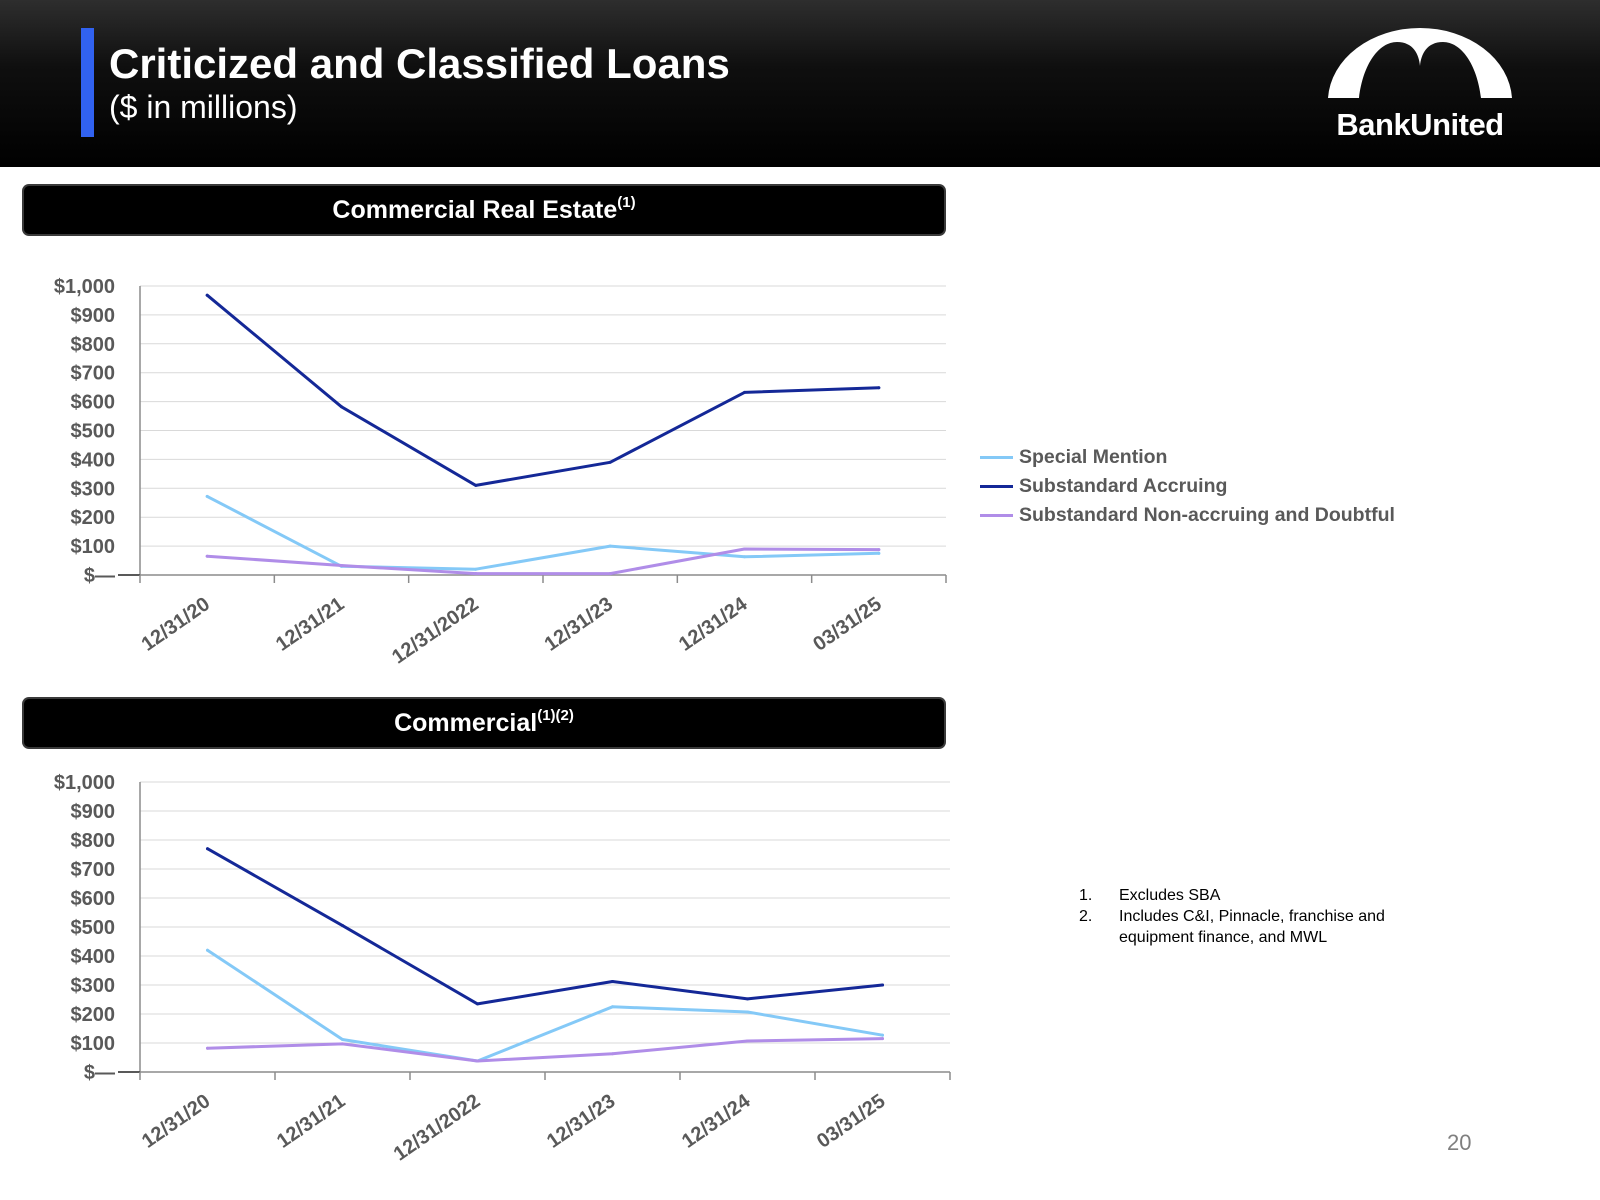  Describe the element at coordinates (435, 630) in the screenshot. I see `x-tick-label: 12/31/2022` at that location.